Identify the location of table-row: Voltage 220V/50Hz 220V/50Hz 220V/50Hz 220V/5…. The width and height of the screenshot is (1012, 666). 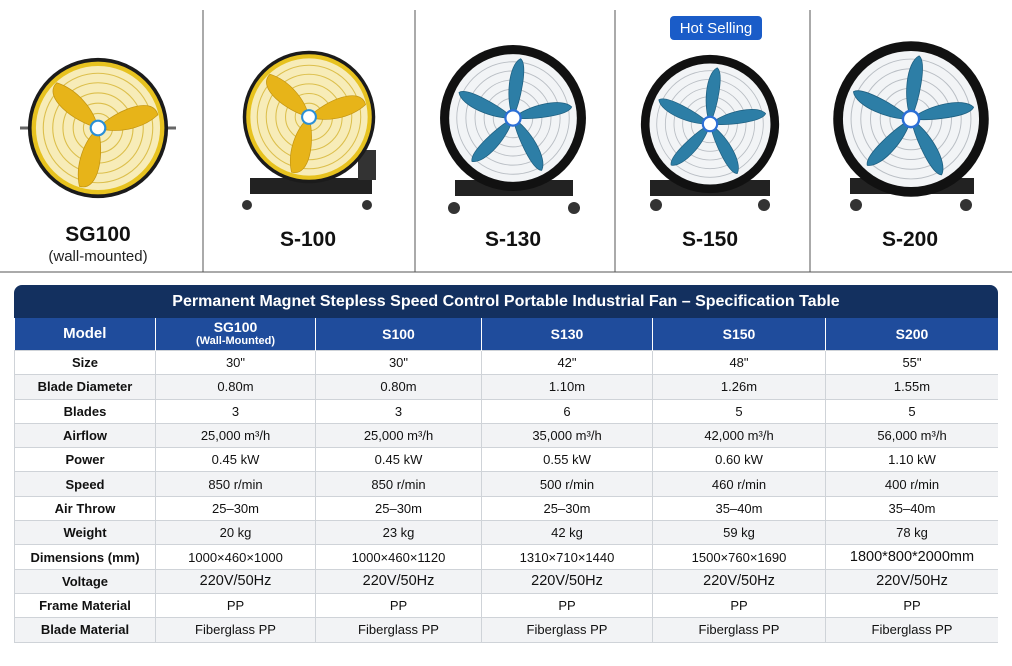
(506, 581).